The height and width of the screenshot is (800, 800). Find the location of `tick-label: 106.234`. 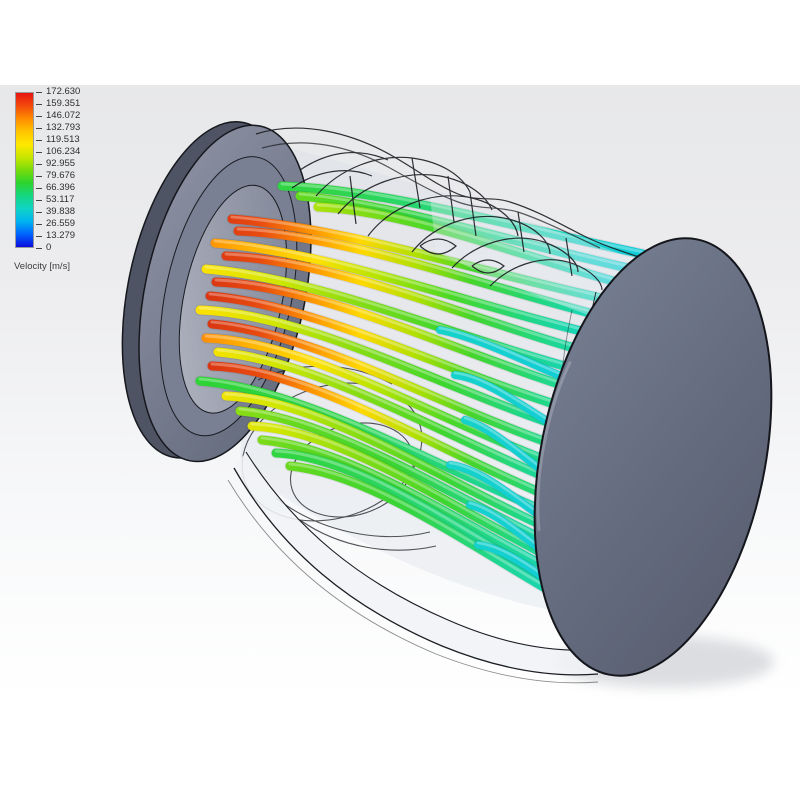

tick-label: 106.234 is located at coordinates (63, 151).